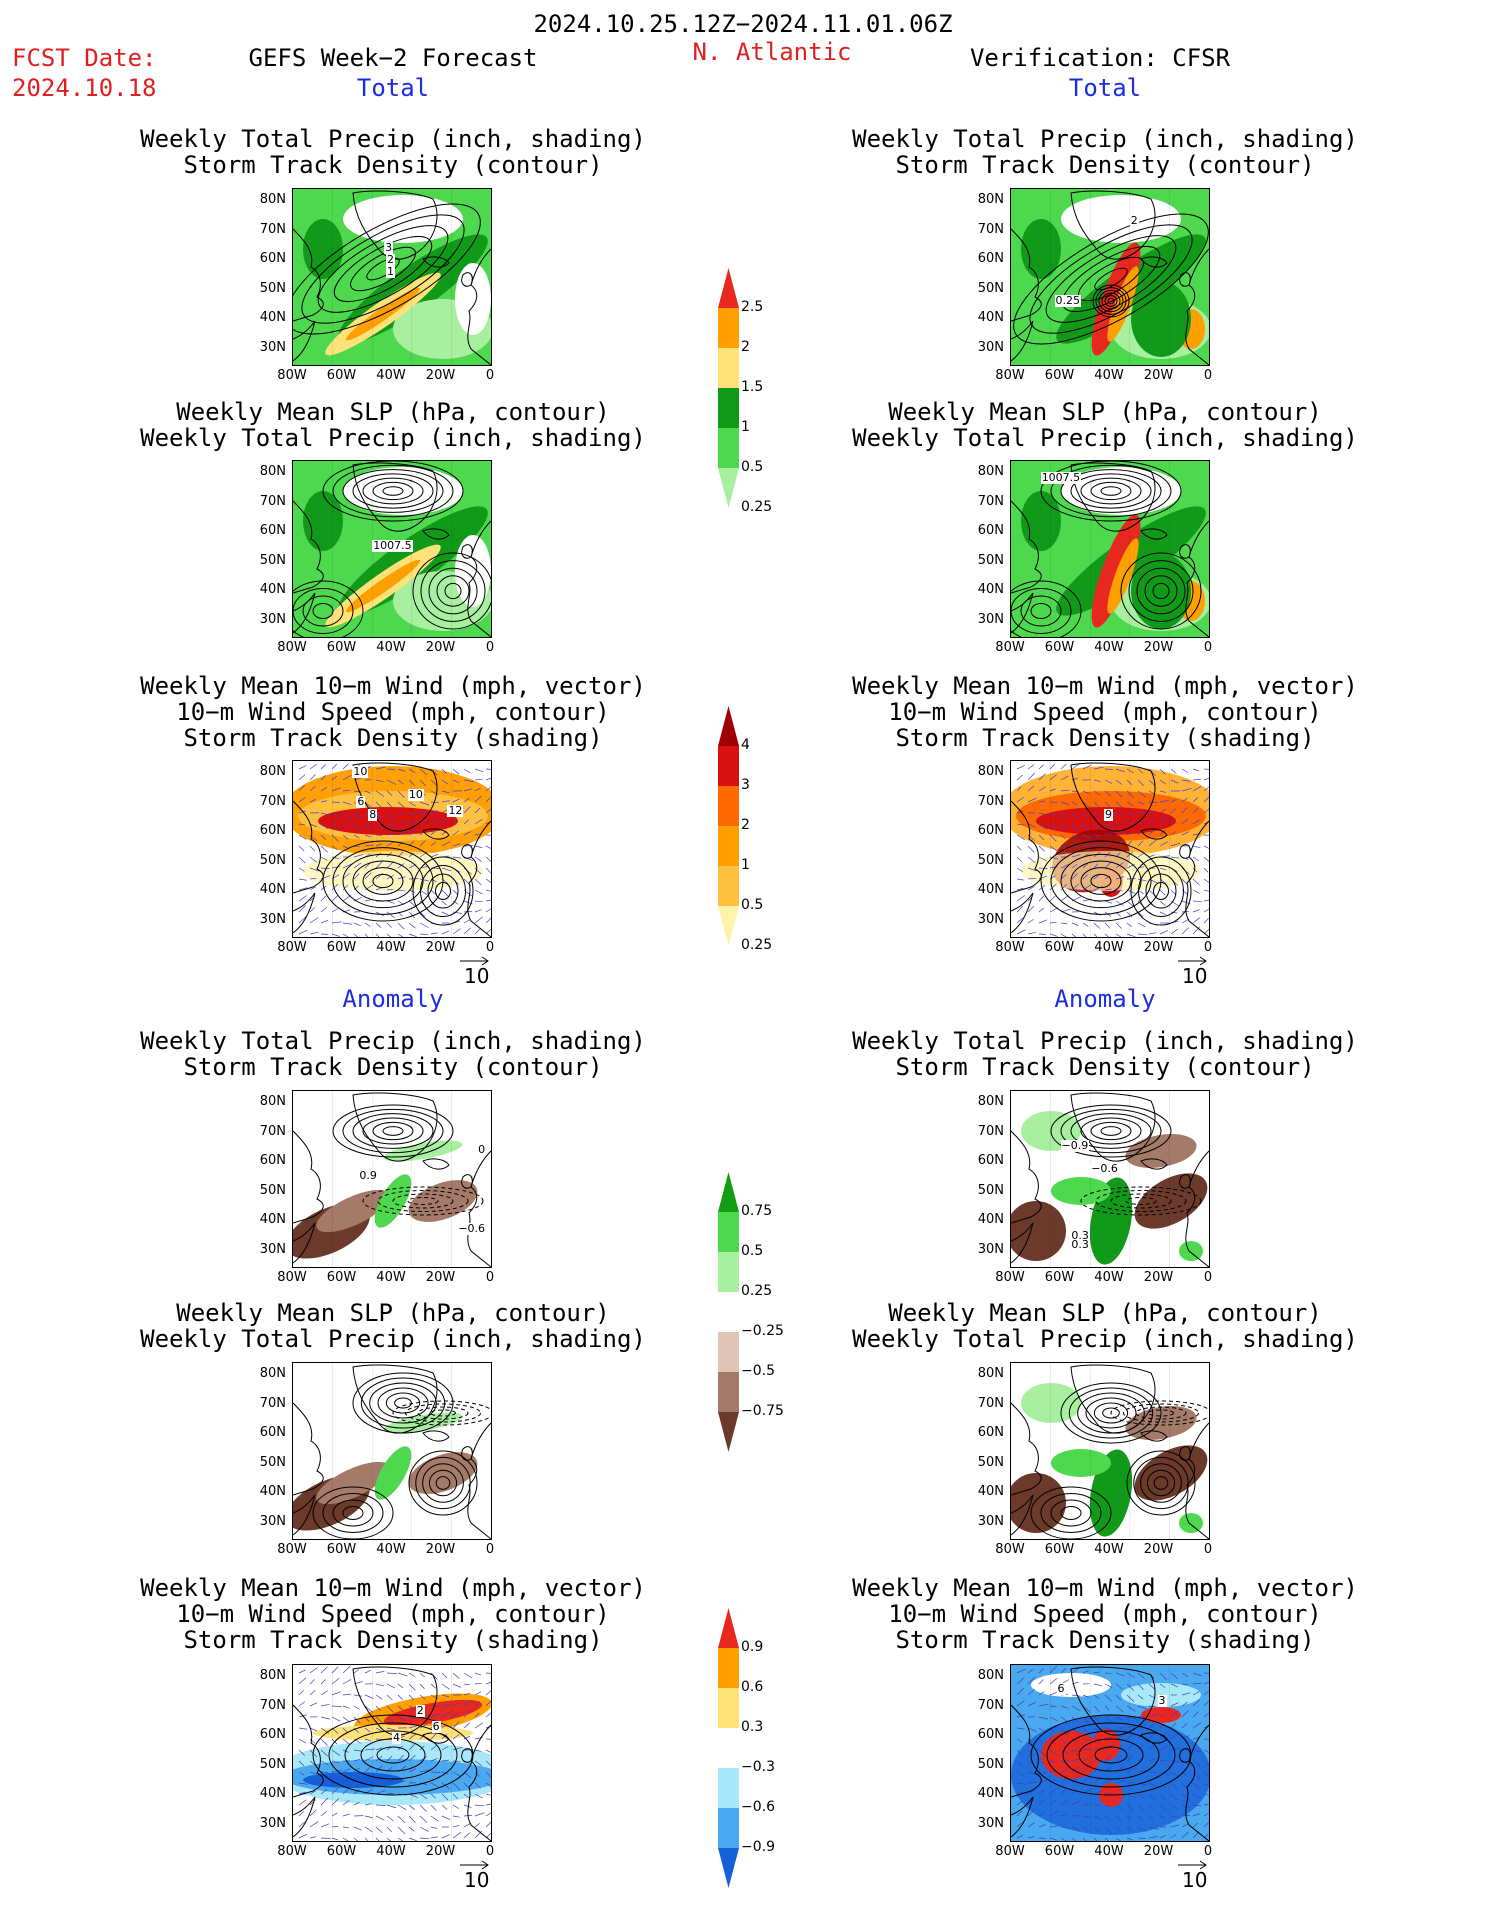 The width and height of the screenshot is (1487, 1925). Describe the element at coordinates (745, 745) in the screenshot. I see `colorbar-label-track_total: 4` at that location.